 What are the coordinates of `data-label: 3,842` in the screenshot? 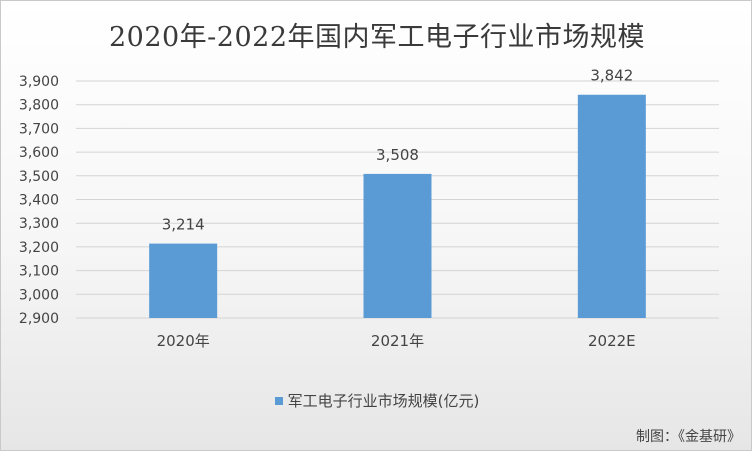 It's located at (611, 76).